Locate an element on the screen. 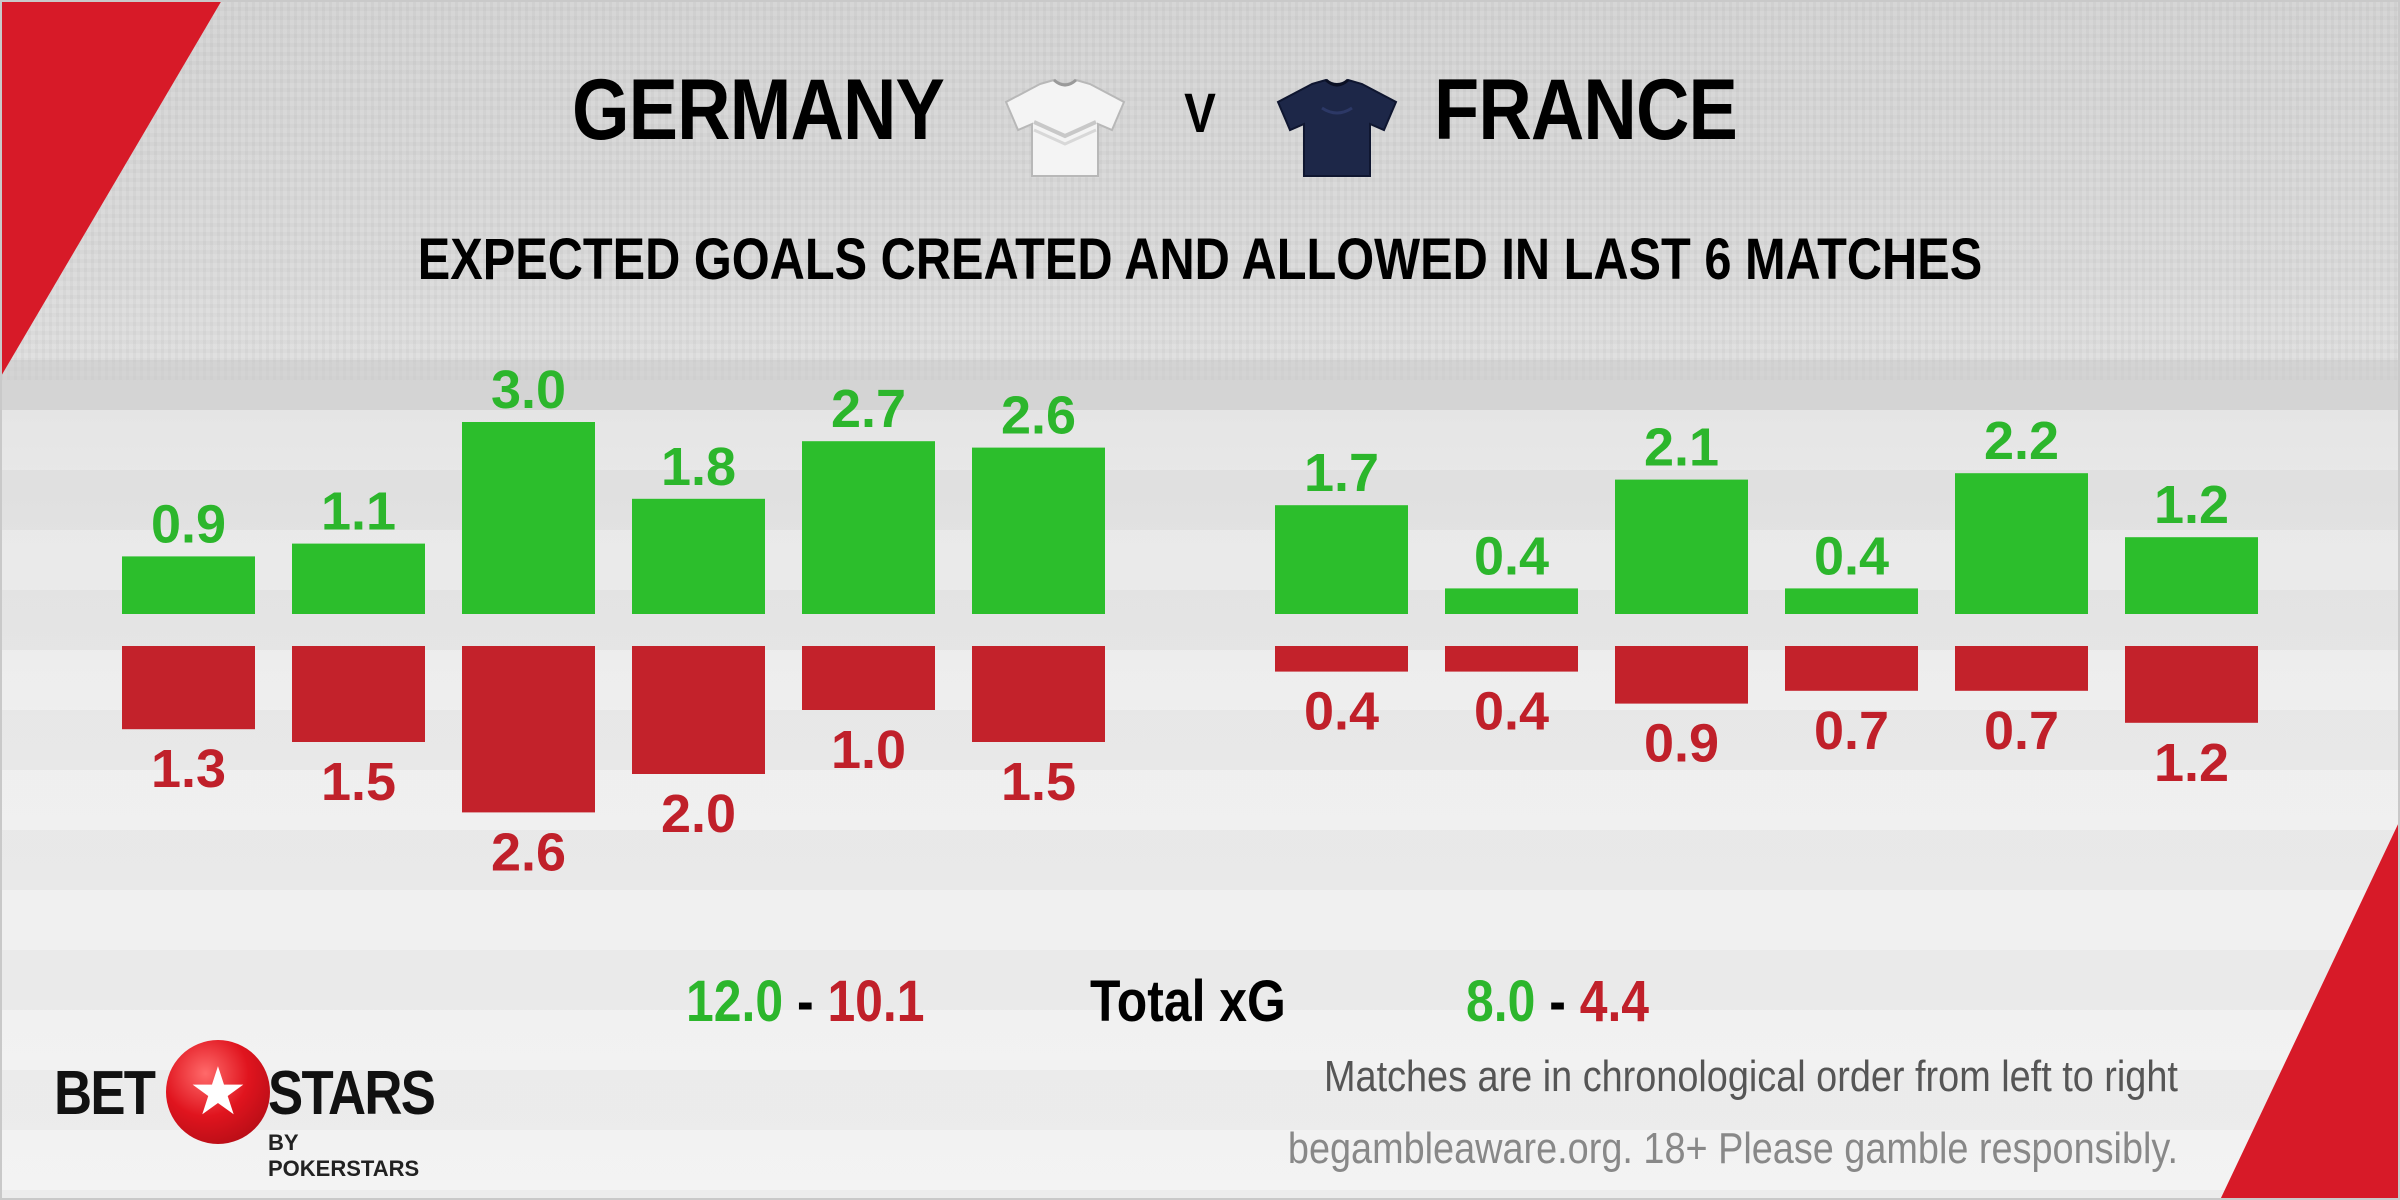 Image resolution: width=2400 pixels, height=1200 pixels. advertising-boards-background is located at coordinates (1200, 385).